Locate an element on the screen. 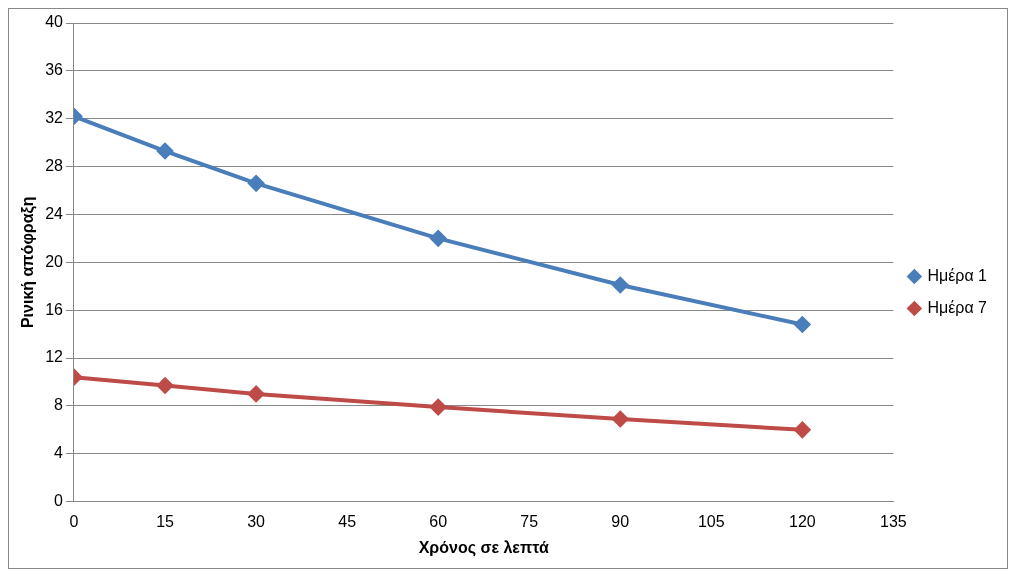  y-axis-title: Ρινική απόφραξη is located at coordinates (28, 262).